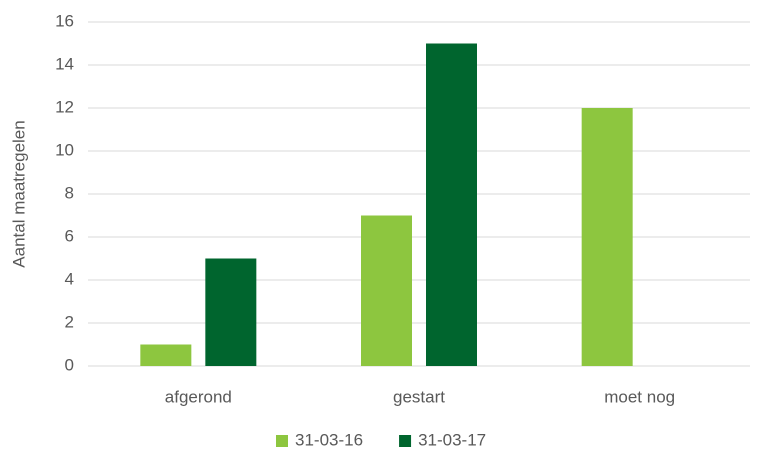  Describe the element at coordinates (329, 439) in the screenshot. I see `legend-label: 31-03-16` at that location.